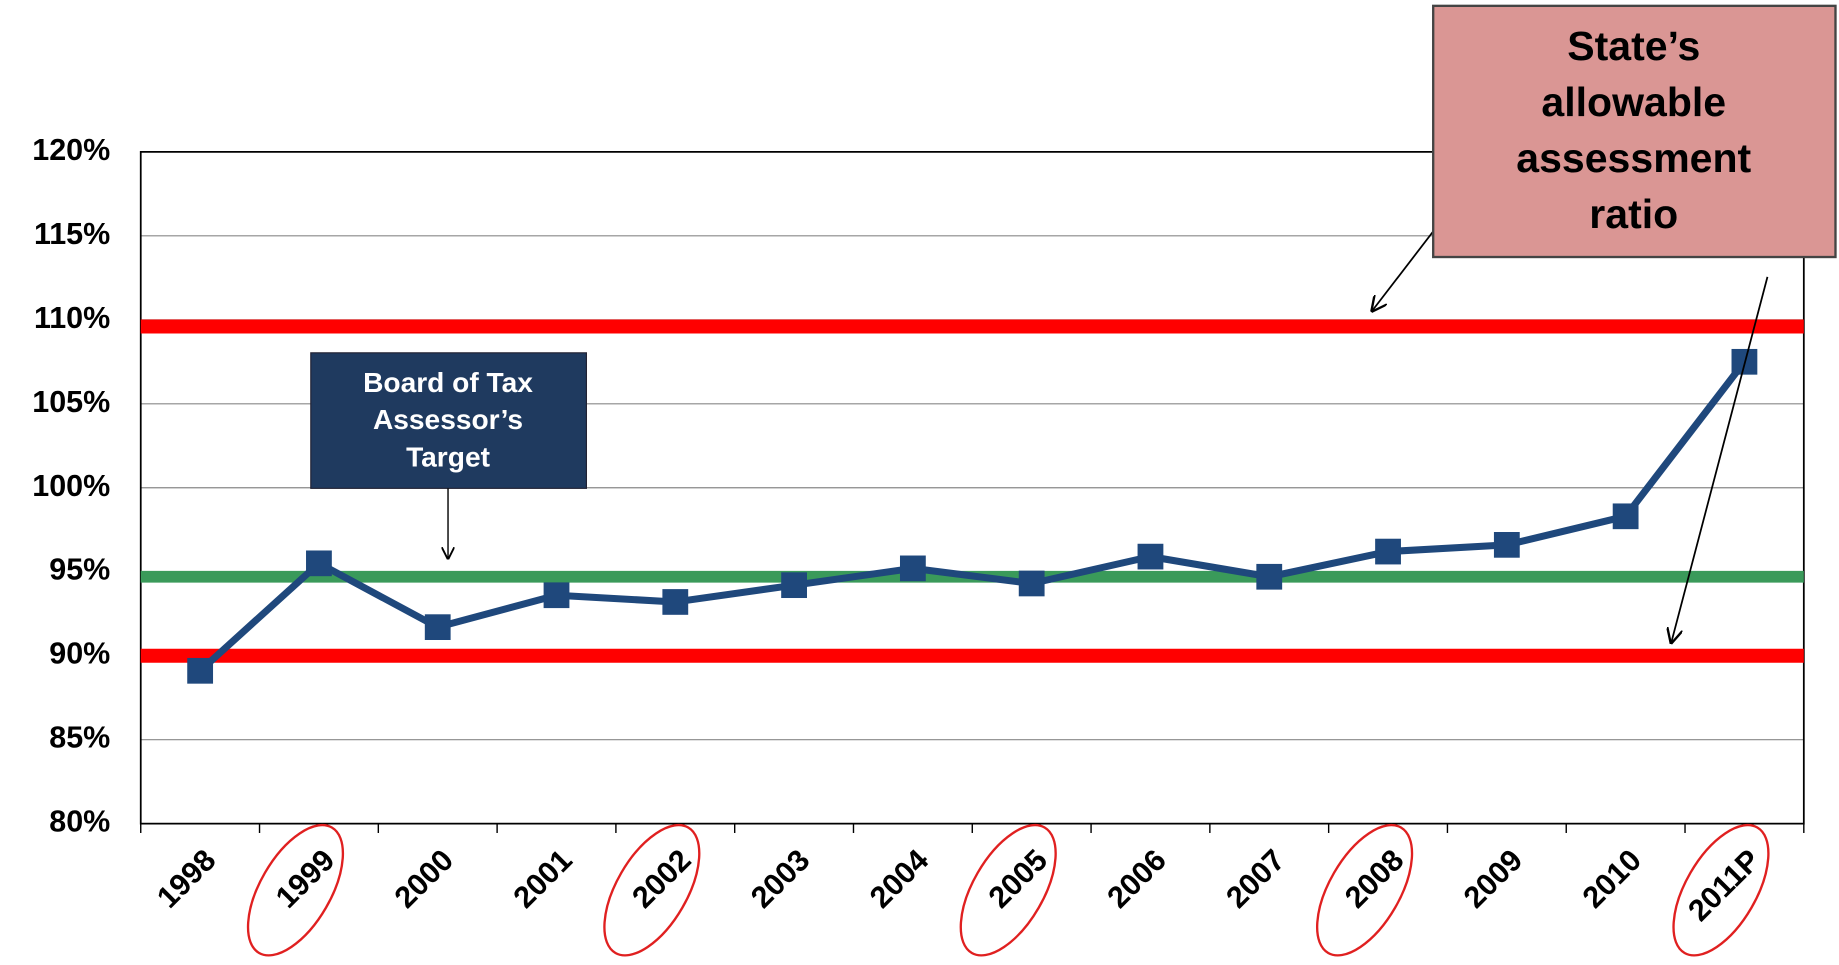  What do you see at coordinates (79, 570) in the screenshot?
I see `y-tick-label: 95%` at bounding box center [79, 570].